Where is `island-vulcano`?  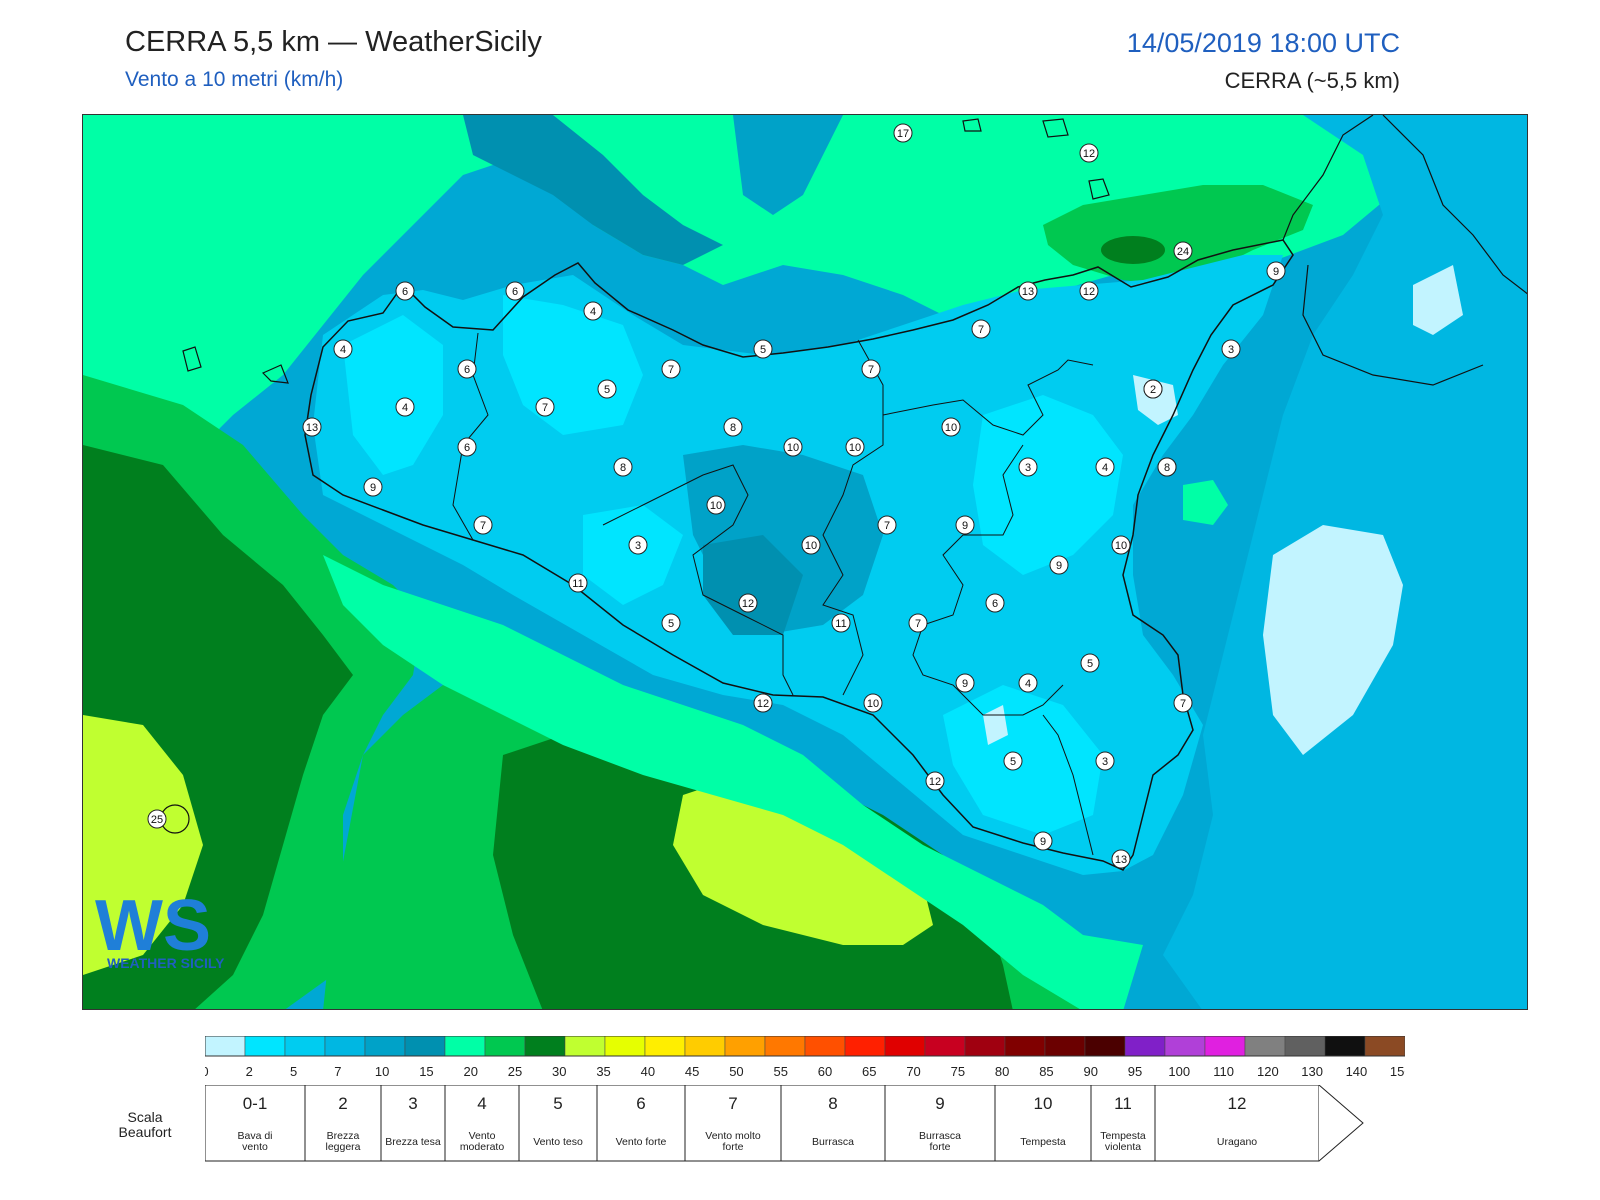 island-vulcano is located at coordinates (1099, 189).